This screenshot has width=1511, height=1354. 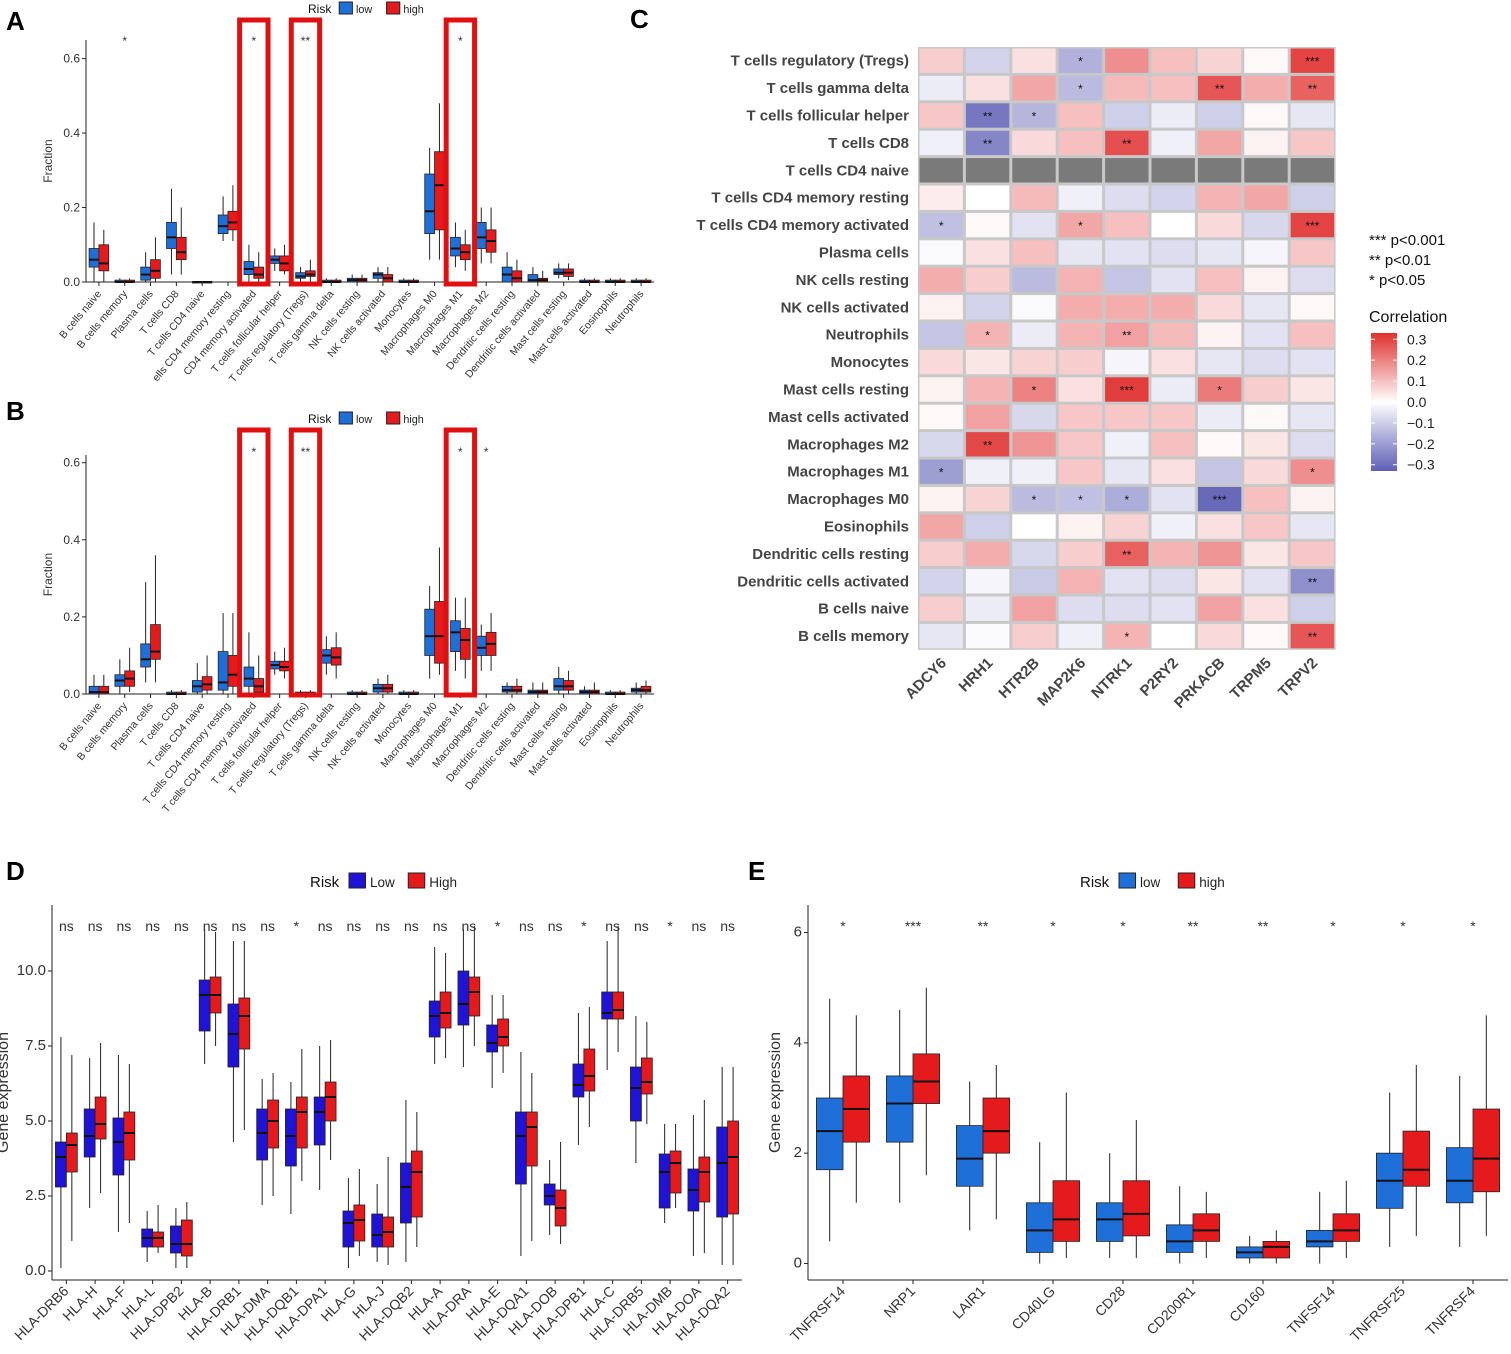 What do you see at coordinates (798, 1152) in the screenshot?
I see `y-tick-label: 2` at bounding box center [798, 1152].